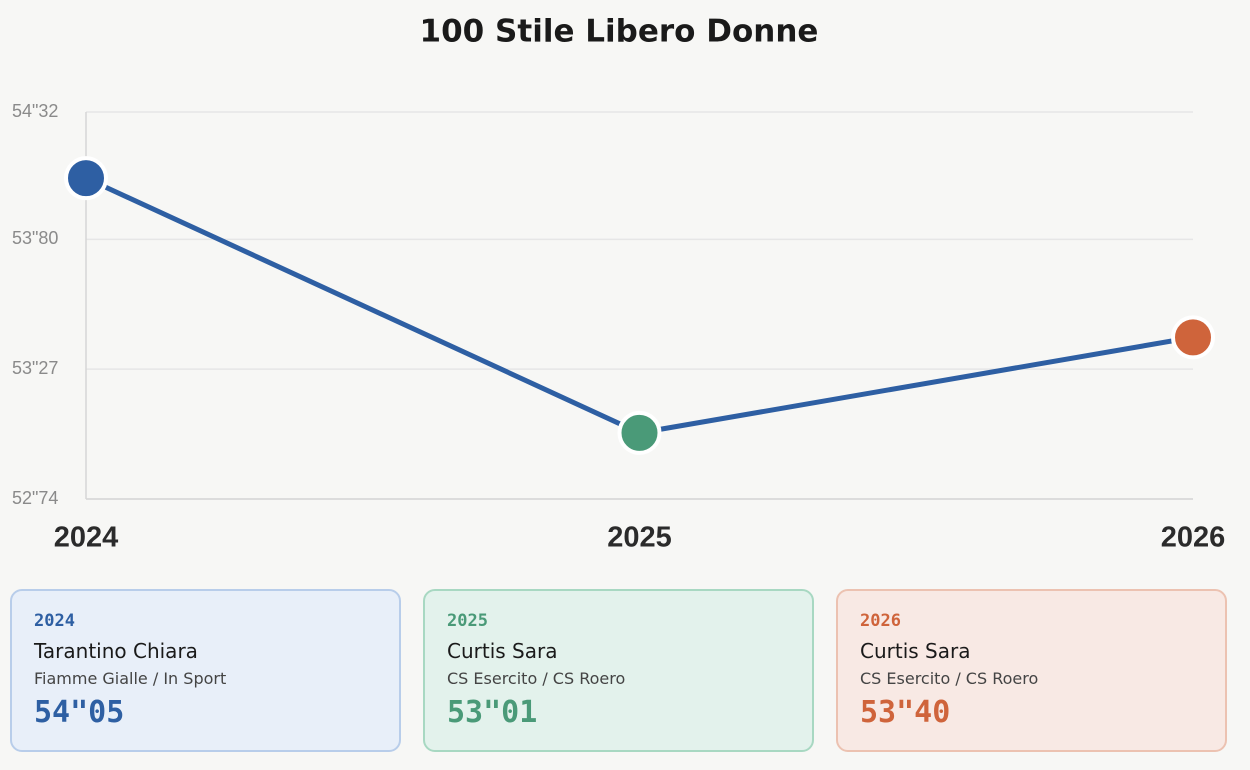 The width and height of the screenshot is (1250, 770). Describe the element at coordinates (905, 712) in the screenshot. I see `card-time: 53"40` at that location.